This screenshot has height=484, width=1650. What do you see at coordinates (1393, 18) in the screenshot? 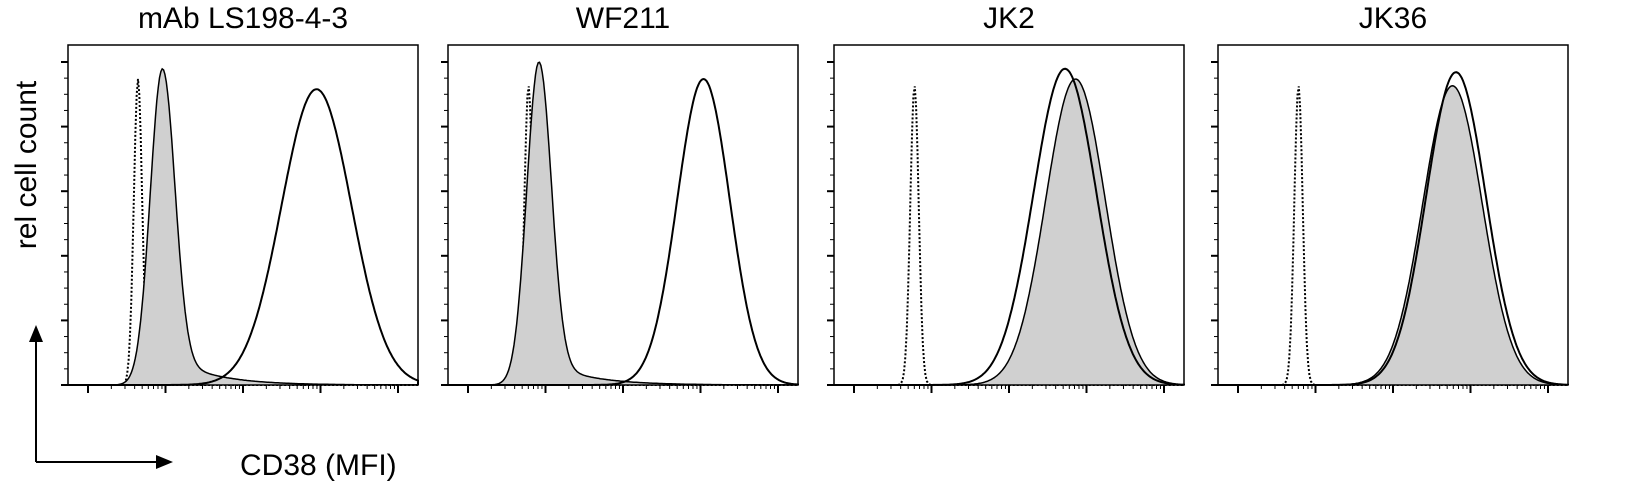
I see `panel-title: JK36` at bounding box center [1393, 18].